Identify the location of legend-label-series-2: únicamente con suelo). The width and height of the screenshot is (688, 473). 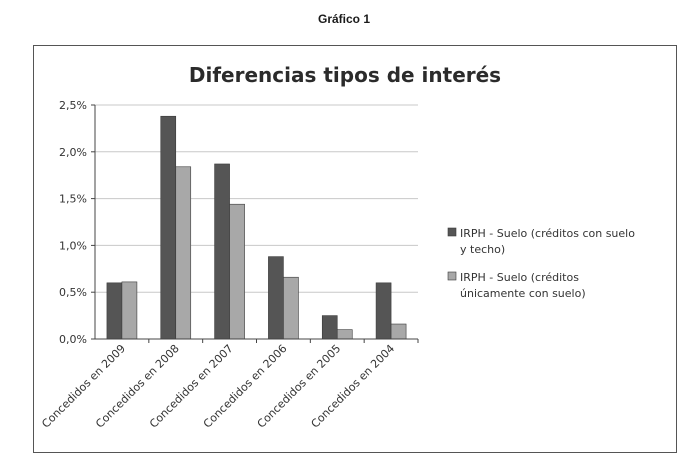
(523, 293).